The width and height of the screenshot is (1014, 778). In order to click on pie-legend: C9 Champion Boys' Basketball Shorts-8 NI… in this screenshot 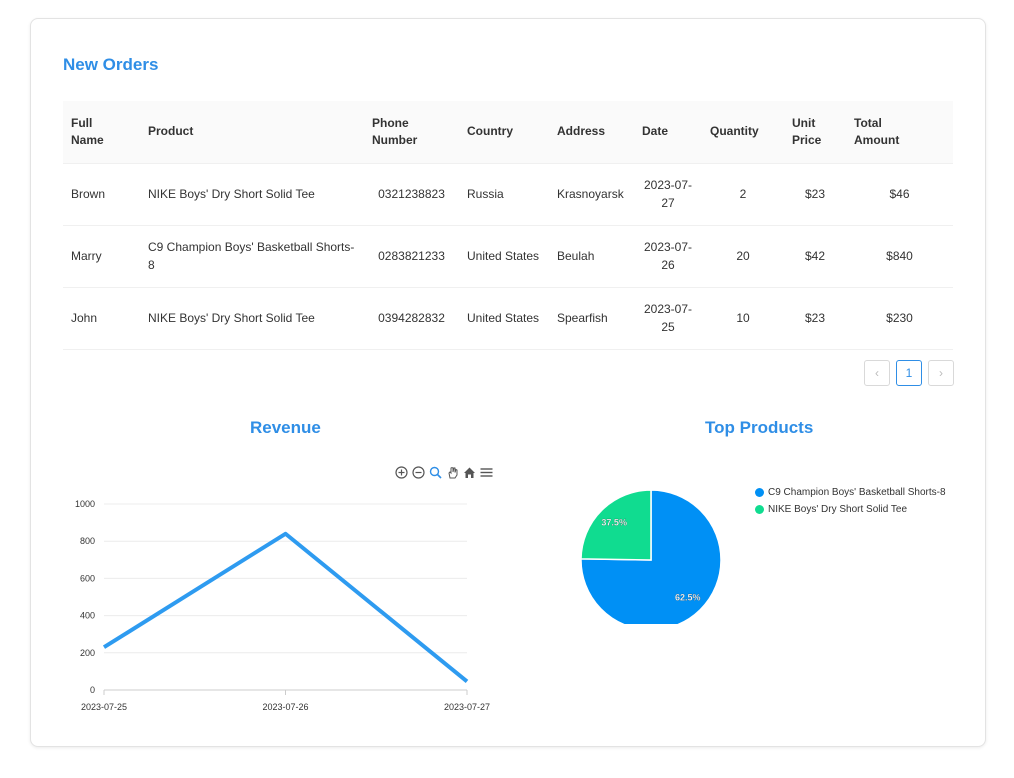, I will do `click(850, 504)`.